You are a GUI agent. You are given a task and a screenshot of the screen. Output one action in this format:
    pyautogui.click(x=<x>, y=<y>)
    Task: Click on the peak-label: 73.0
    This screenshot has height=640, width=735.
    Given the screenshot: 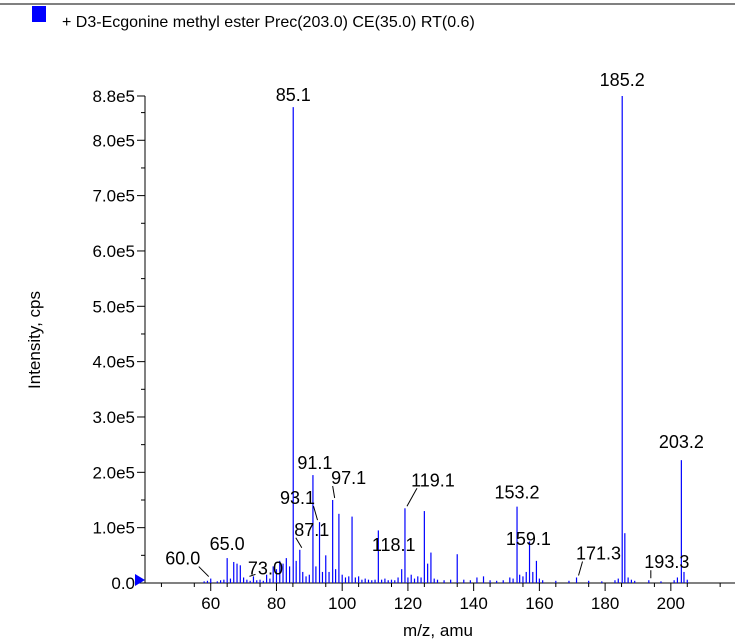 What is the action you would take?
    pyautogui.click(x=265, y=568)
    